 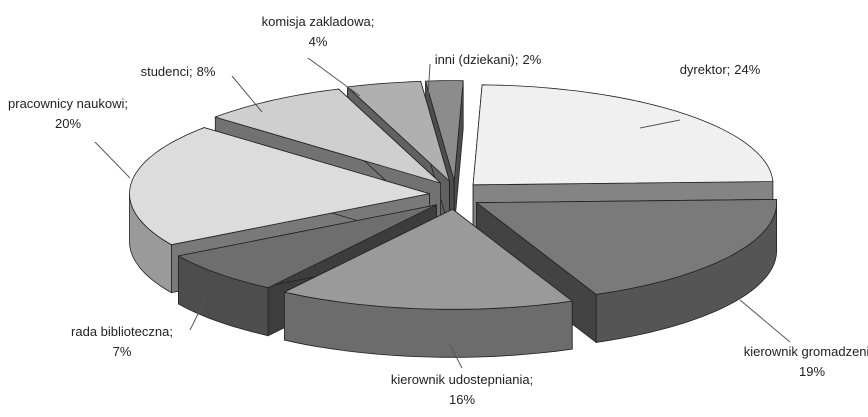 I want to click on category-label: kierownik udostepniania;, so click(x=462, y=379).